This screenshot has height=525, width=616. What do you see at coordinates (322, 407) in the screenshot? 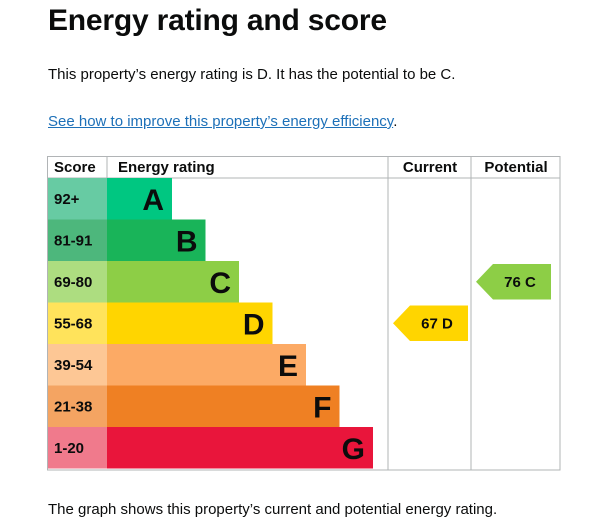
I see `rating-letter-f: F` at bounding box center [322, 407].